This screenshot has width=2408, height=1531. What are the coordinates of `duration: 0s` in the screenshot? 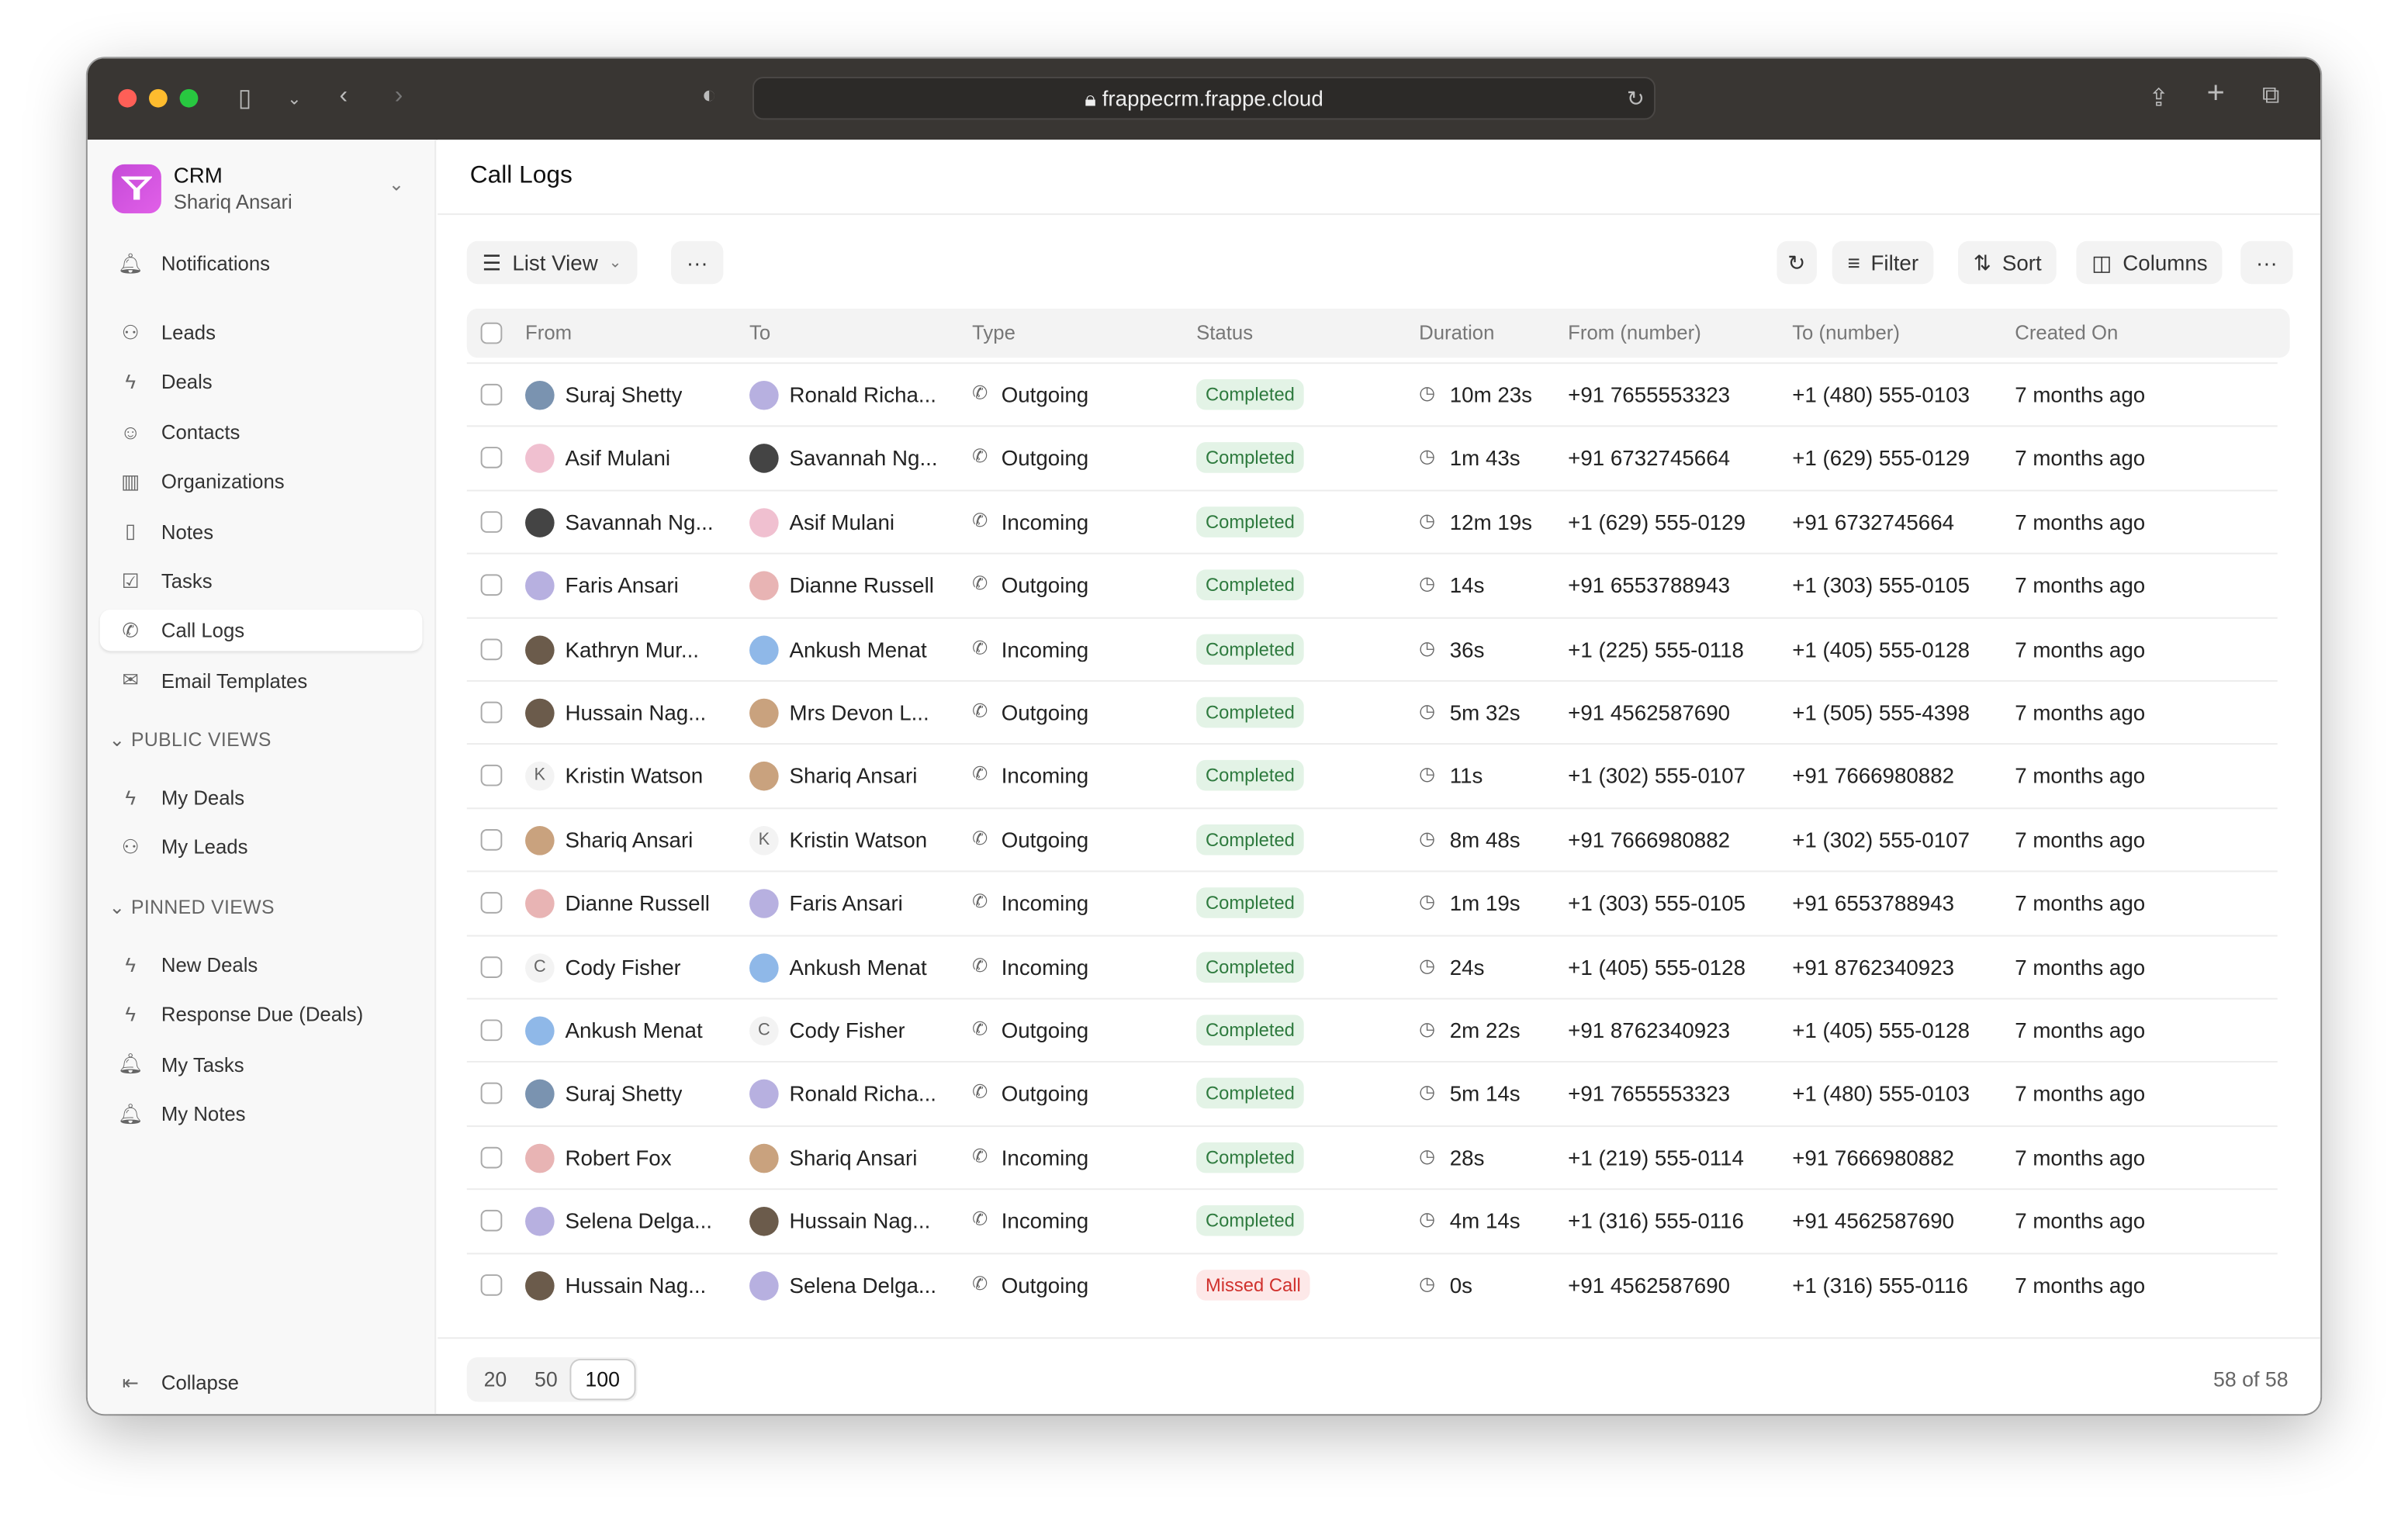 It's located at (1461, 1284).